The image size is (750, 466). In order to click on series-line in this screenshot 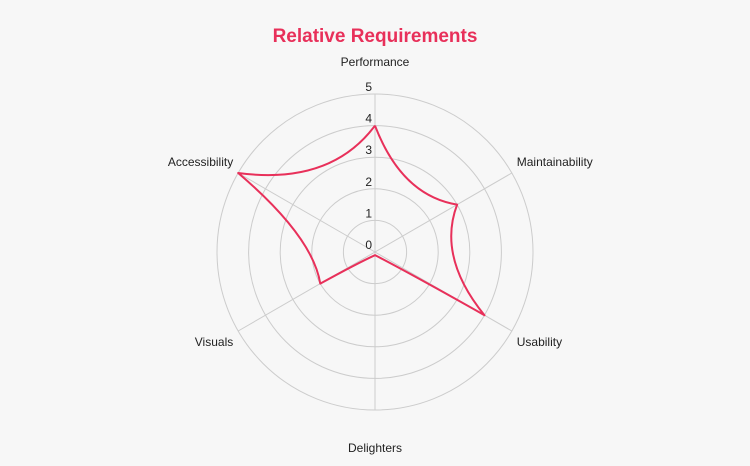, I will do `click(361, 221)`.